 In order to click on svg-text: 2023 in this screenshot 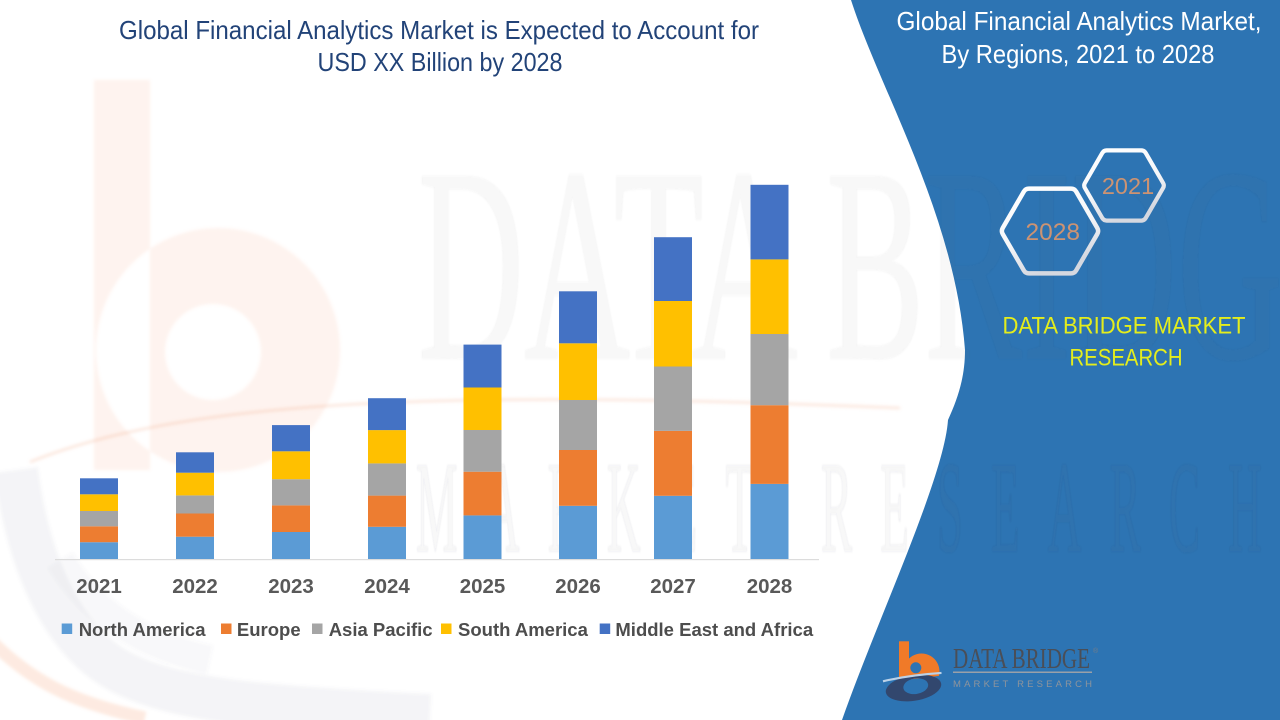, I will do `click(291, 586)`.